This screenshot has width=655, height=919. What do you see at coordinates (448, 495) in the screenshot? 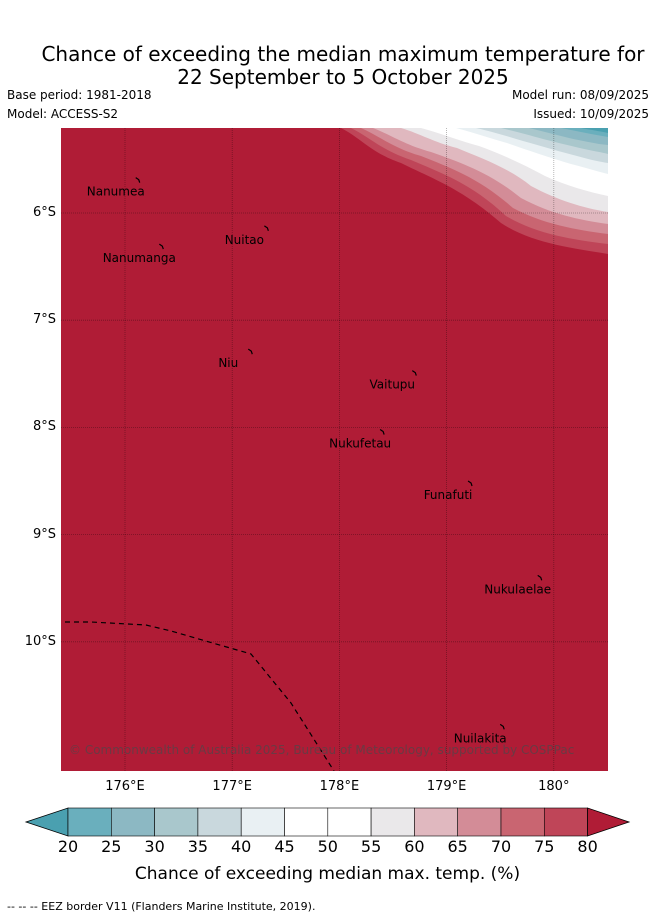
I see `island-label: Funafuti` at bounding box center [448, 495].